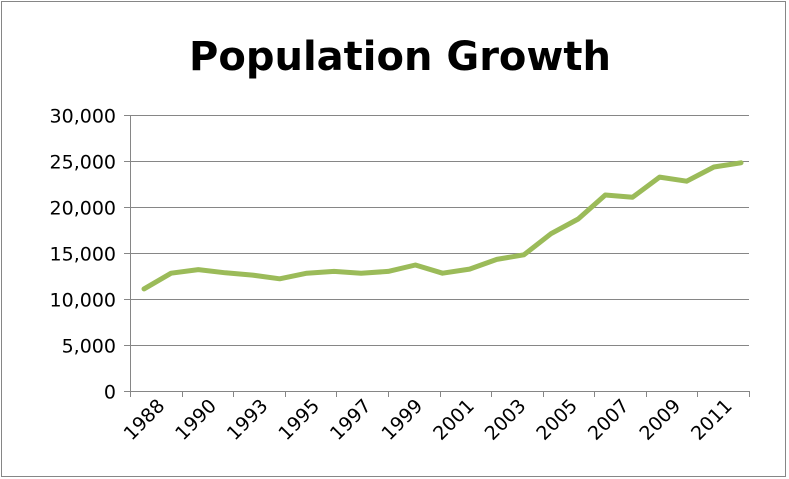  I want to click on y-tick-label: 0, so click(110, 393).